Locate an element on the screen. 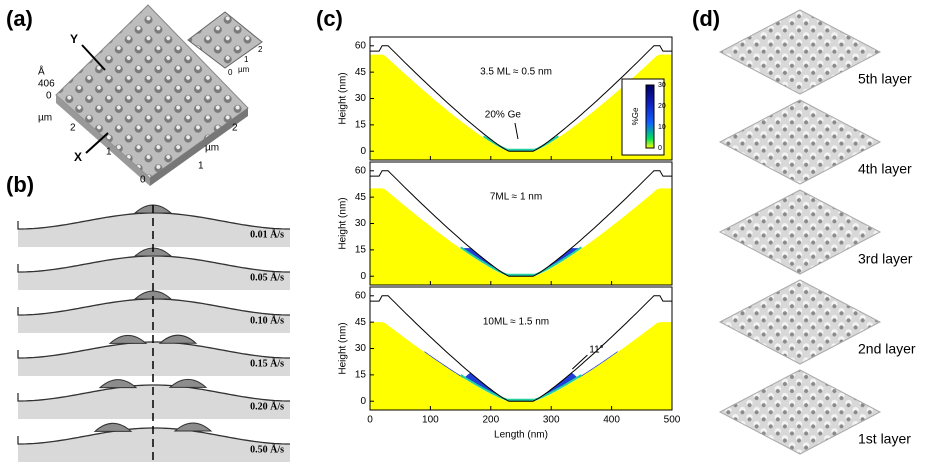 The image size is (932, 462). plot-title: 7ML ≈ 1 nm is located at coordinates (516, 197).